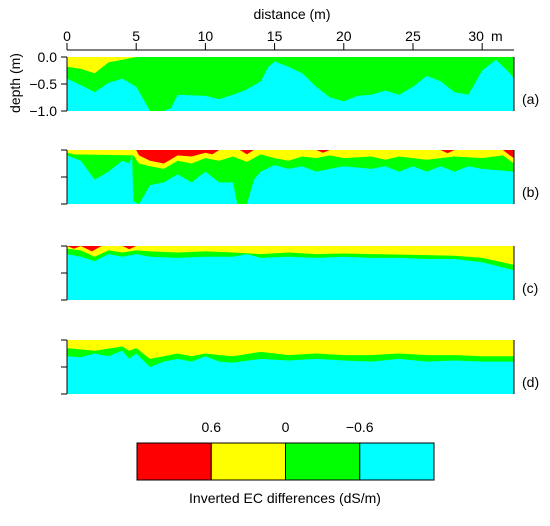 This screenshot has height=526, width=550. What do you see at coordinates (323, 461) in the screenshot?
I see `legend-swatch-green` at bounding box center [323, 461].